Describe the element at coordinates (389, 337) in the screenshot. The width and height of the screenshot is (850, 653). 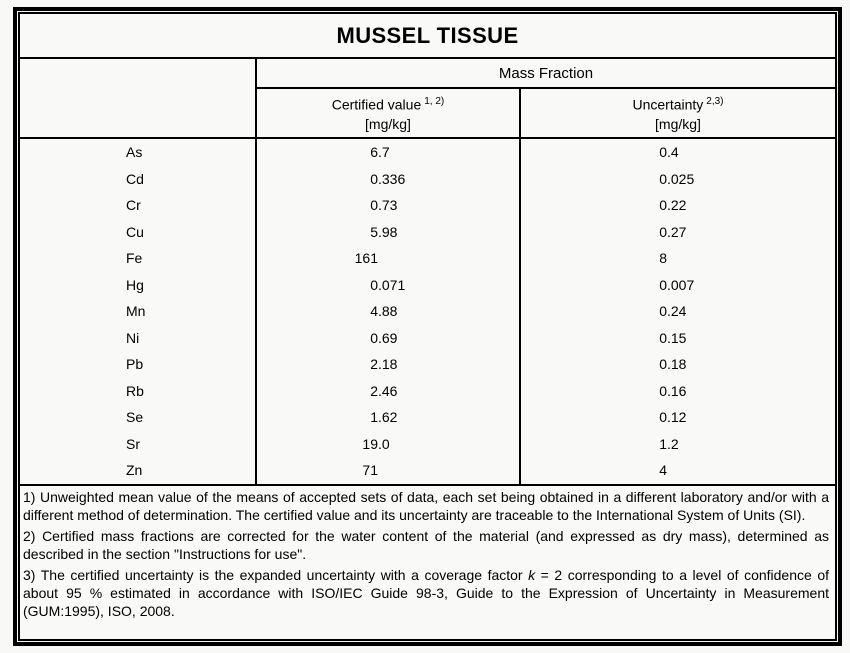
I see `certified-value: 0.69` at that location.